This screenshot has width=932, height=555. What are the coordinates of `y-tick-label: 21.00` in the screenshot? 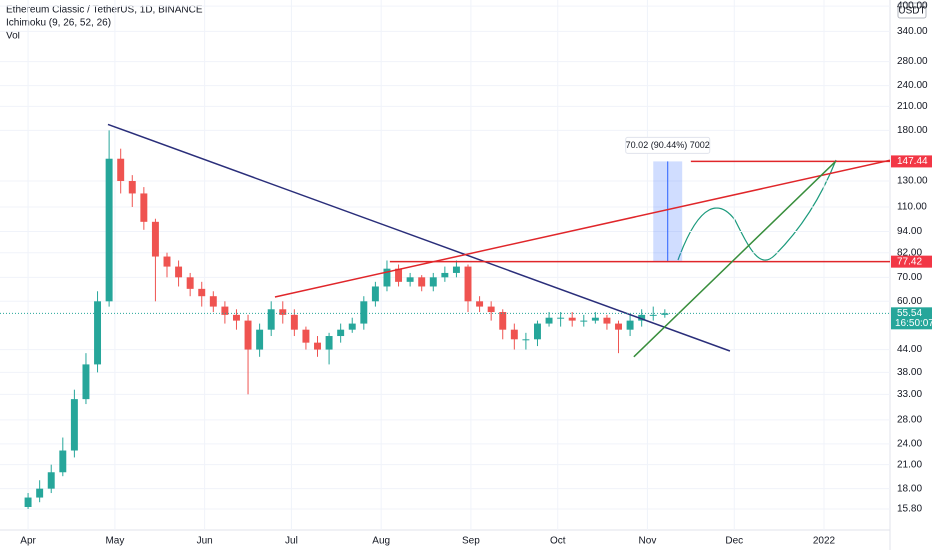 It's located at (909, 464).